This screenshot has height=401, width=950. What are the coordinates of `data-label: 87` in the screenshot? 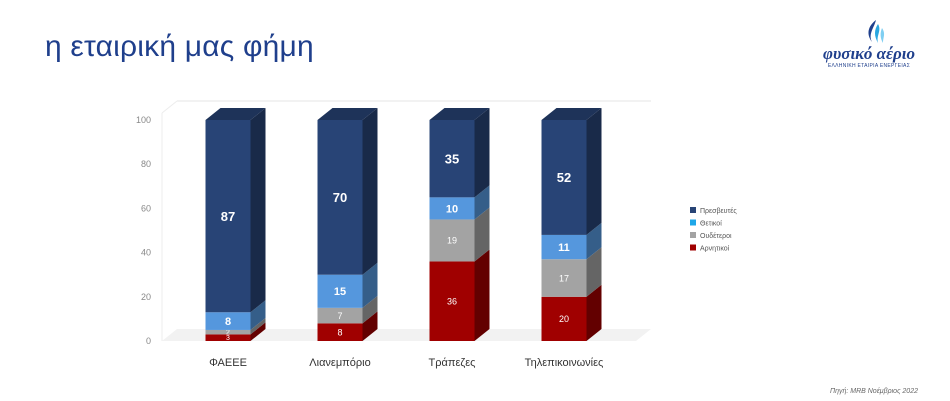 It's located at (228, 216).